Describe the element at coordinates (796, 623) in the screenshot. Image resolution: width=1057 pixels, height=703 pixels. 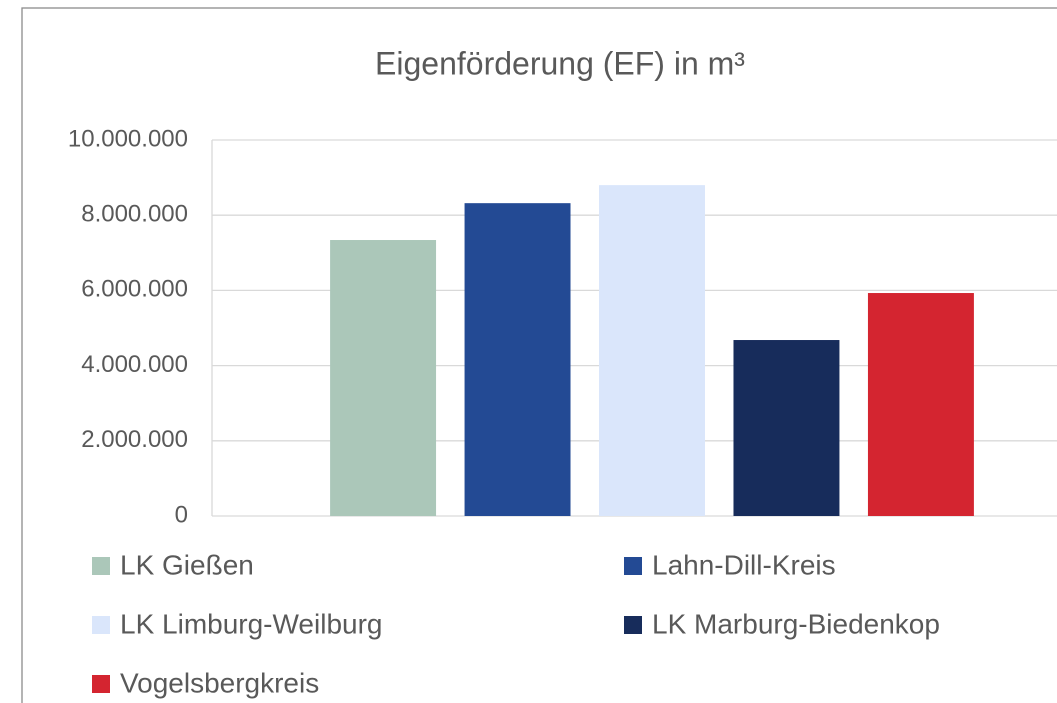
I see `legend-label: LK Marburg-Biedenkop` at that location.